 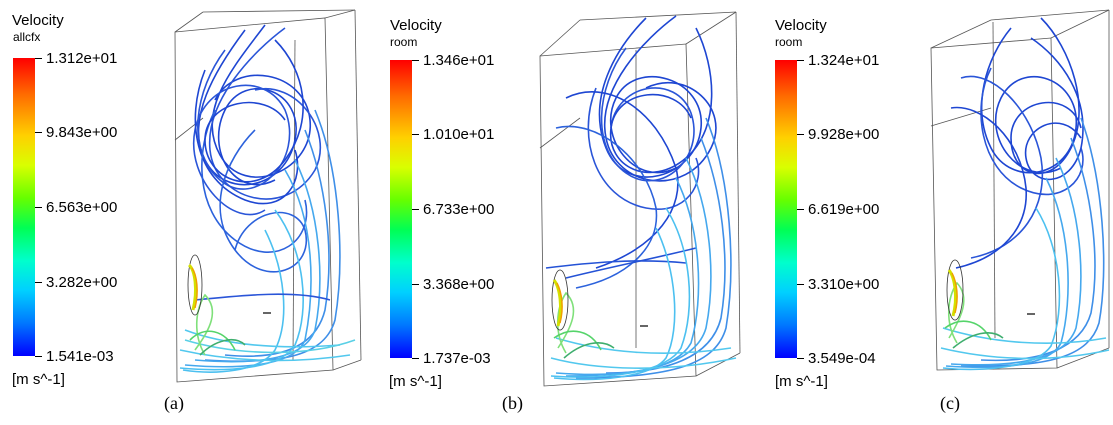 What do you see at coordinates (459, 134) in the screenshot?
I see `colorbar-tick-label: 1.010e+01` at bounding box center [459, 134].